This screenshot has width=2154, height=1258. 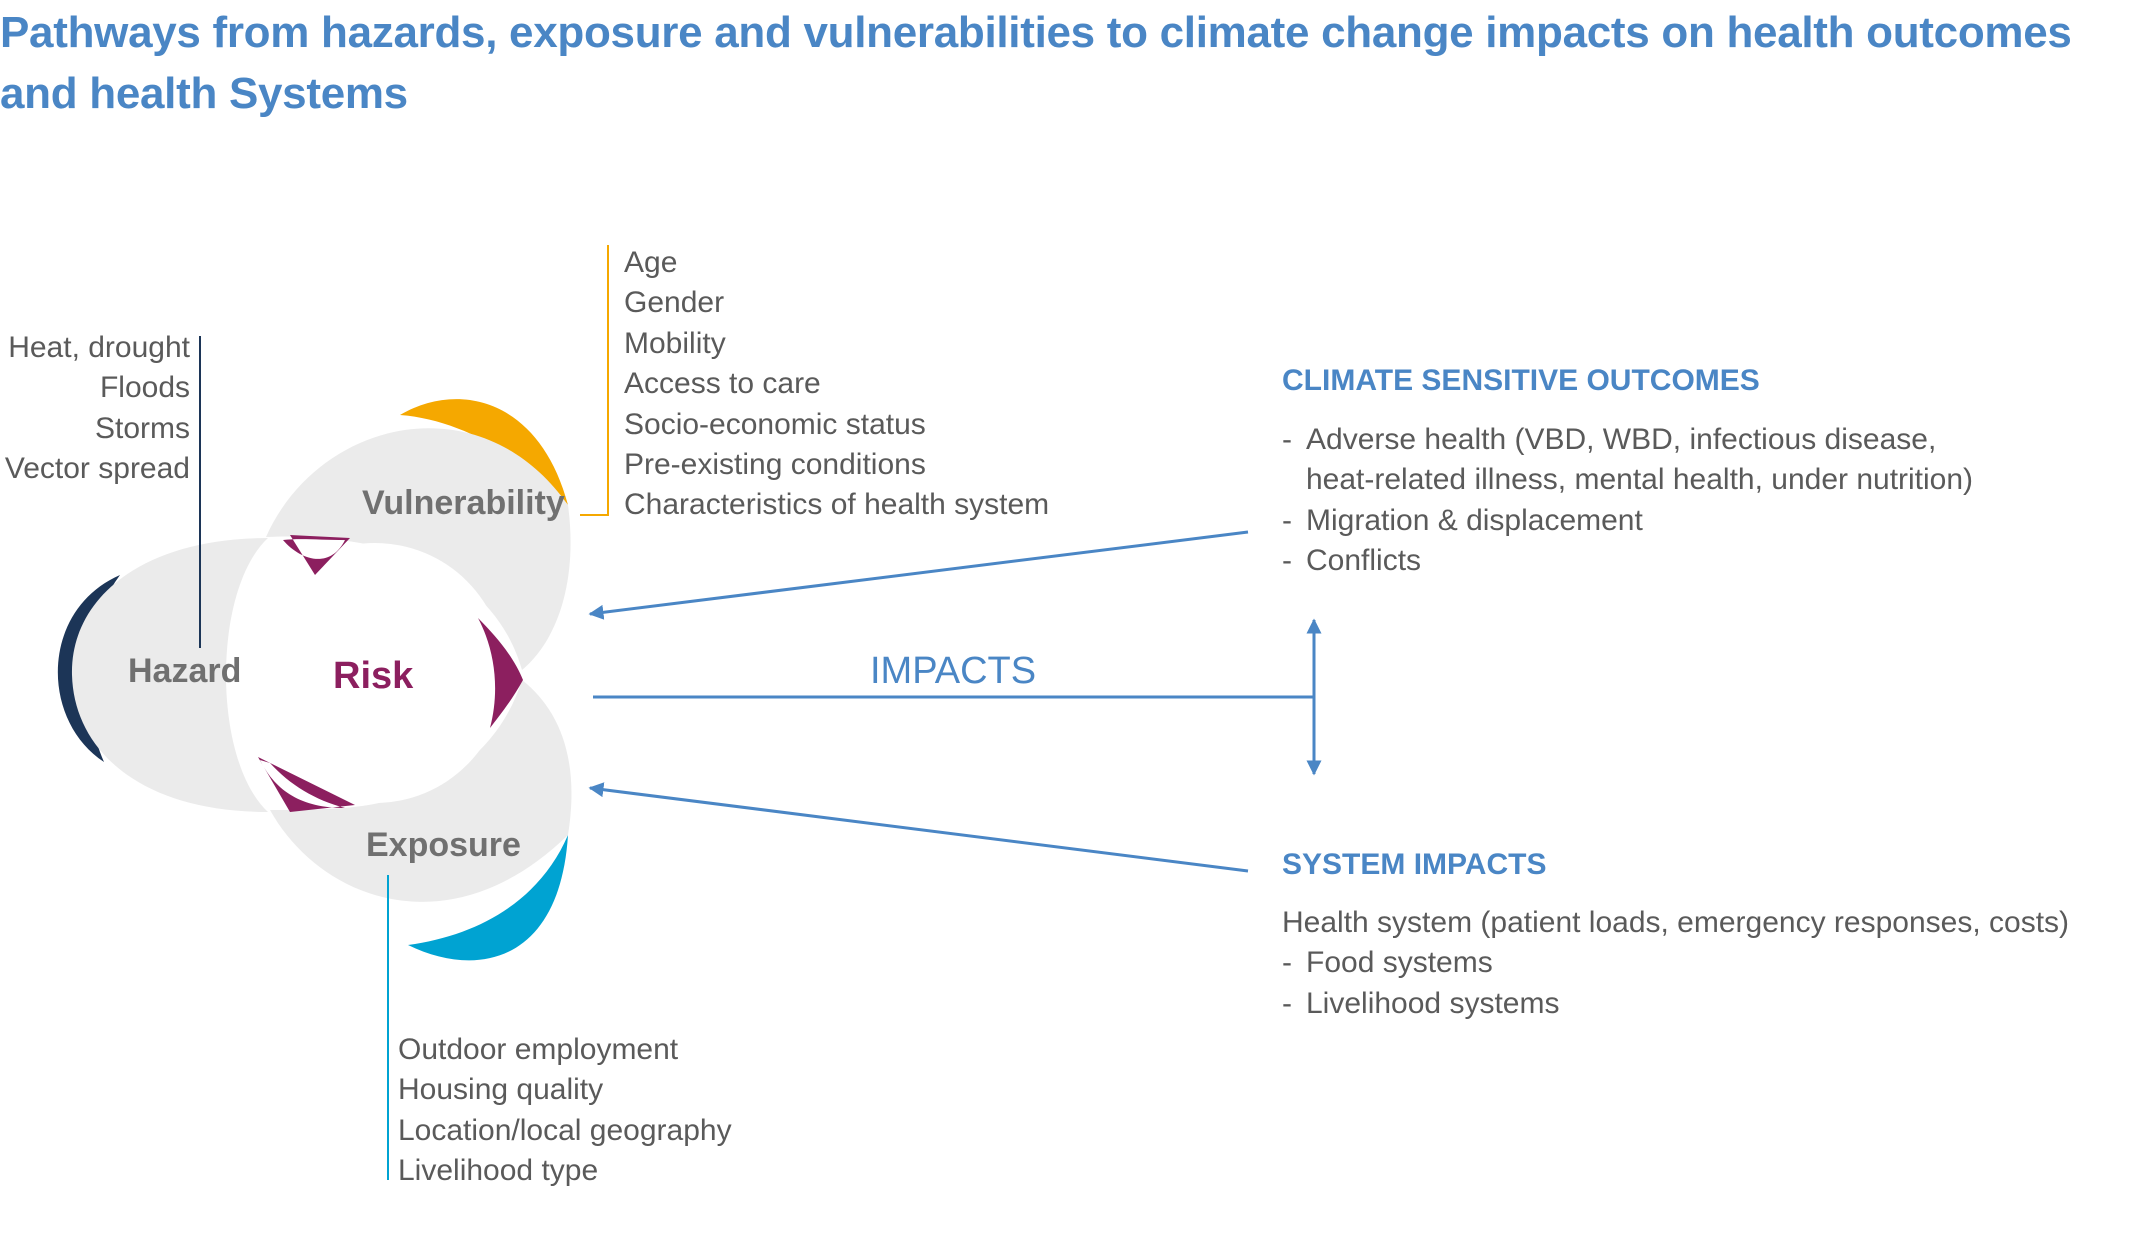 What do you see at coordinates (306, 784) in the screenshot?
I see `overlap-hazard-exposure` at bounding box center [306, 784].